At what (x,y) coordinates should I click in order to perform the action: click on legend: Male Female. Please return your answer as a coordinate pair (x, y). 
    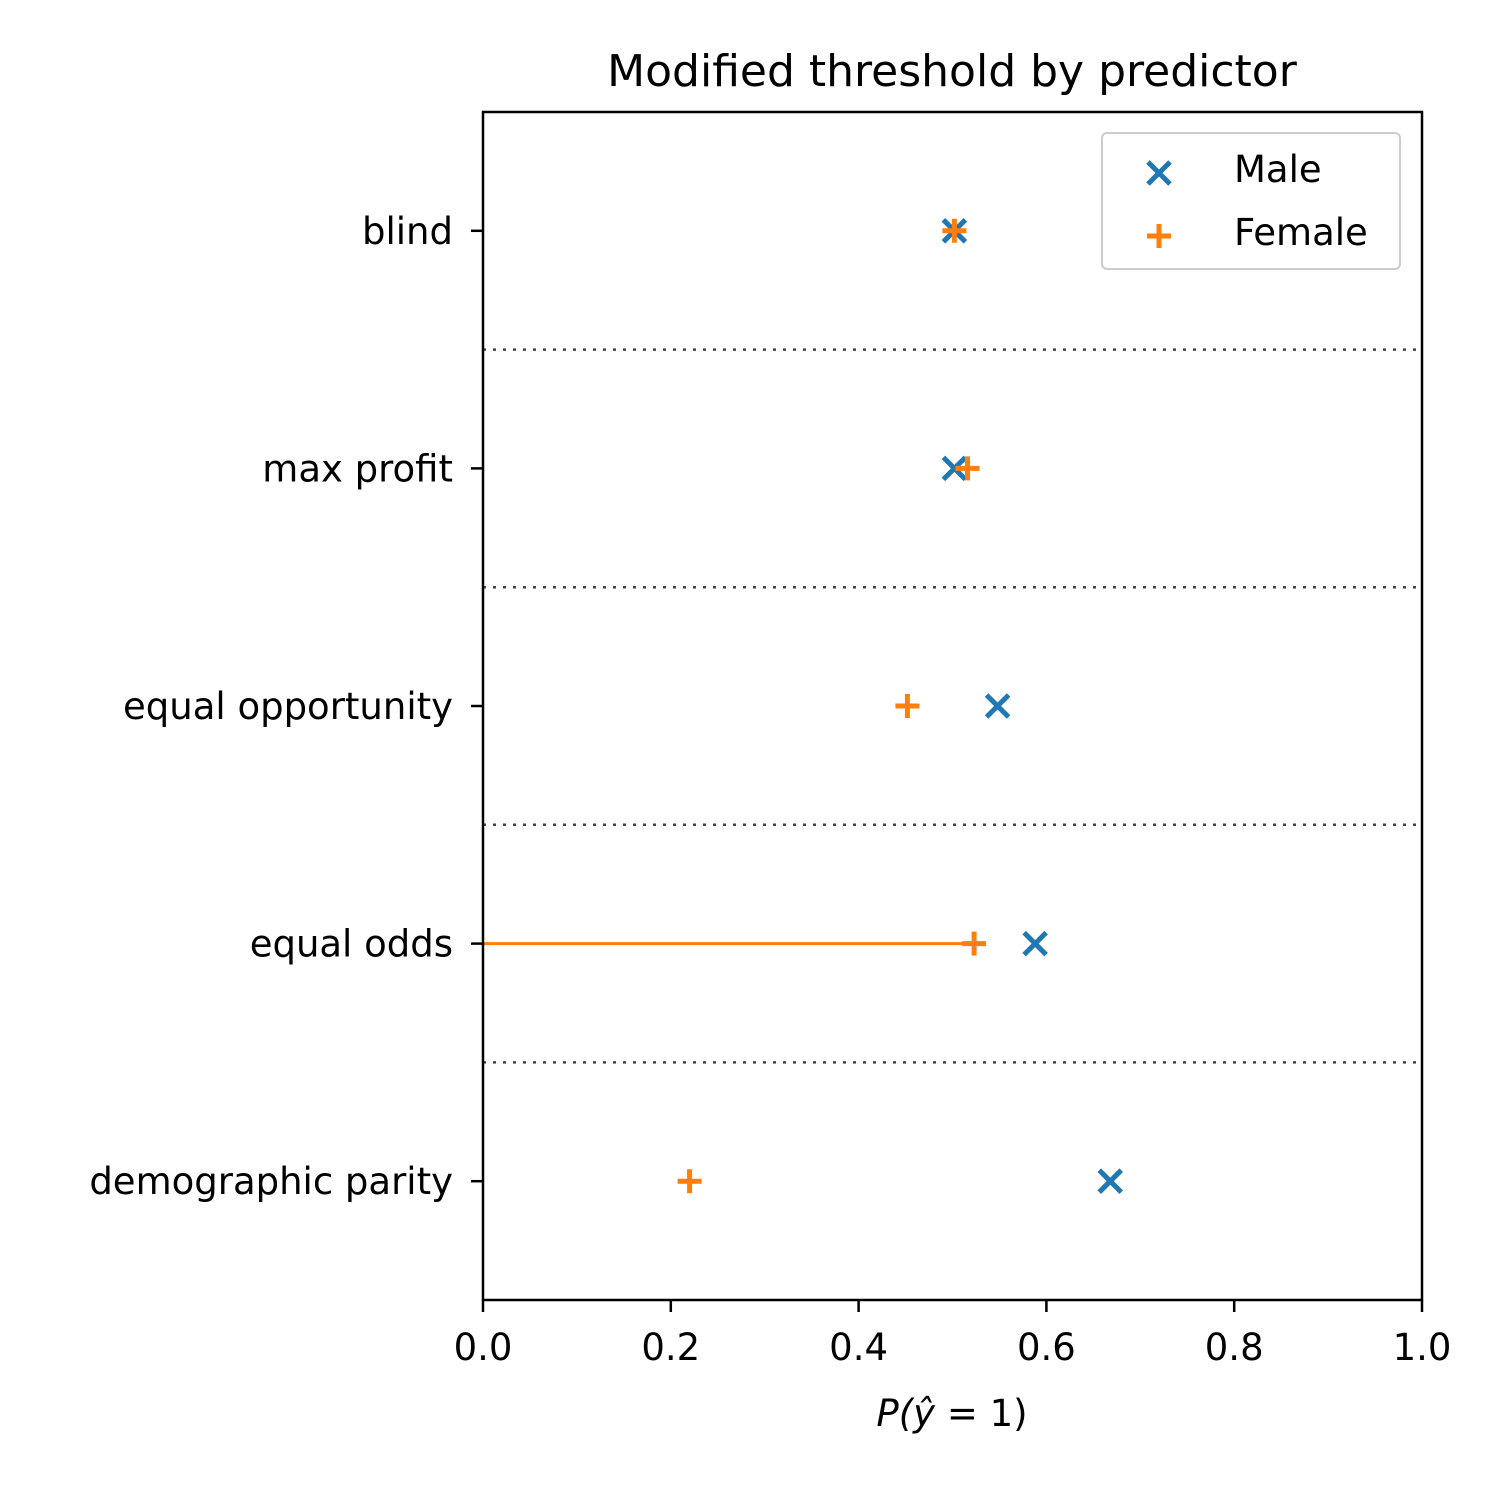
    Looking at the image, I should click on (1251, 201).